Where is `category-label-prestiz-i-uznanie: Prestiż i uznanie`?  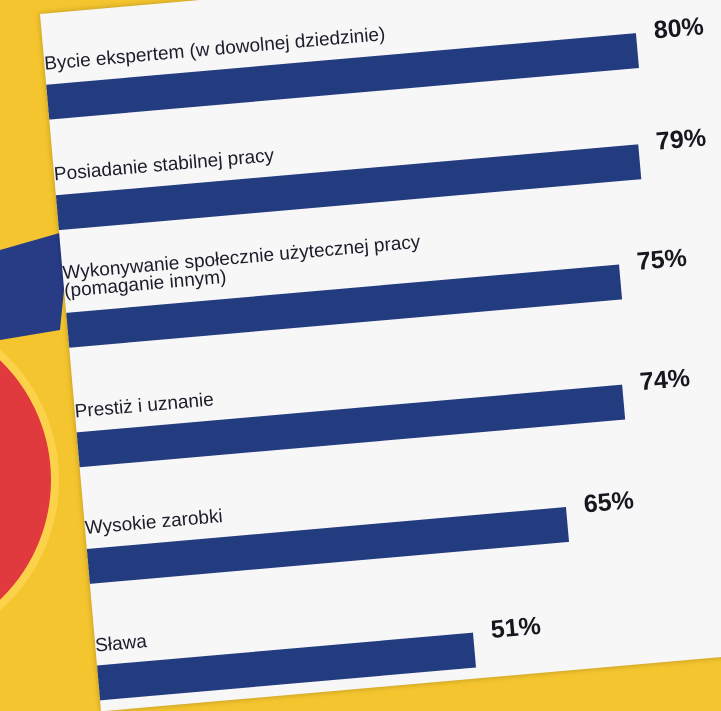 category-label-prestiz-i-uznanie: Prestiż i uznanie is located at coordinates (144, 405).